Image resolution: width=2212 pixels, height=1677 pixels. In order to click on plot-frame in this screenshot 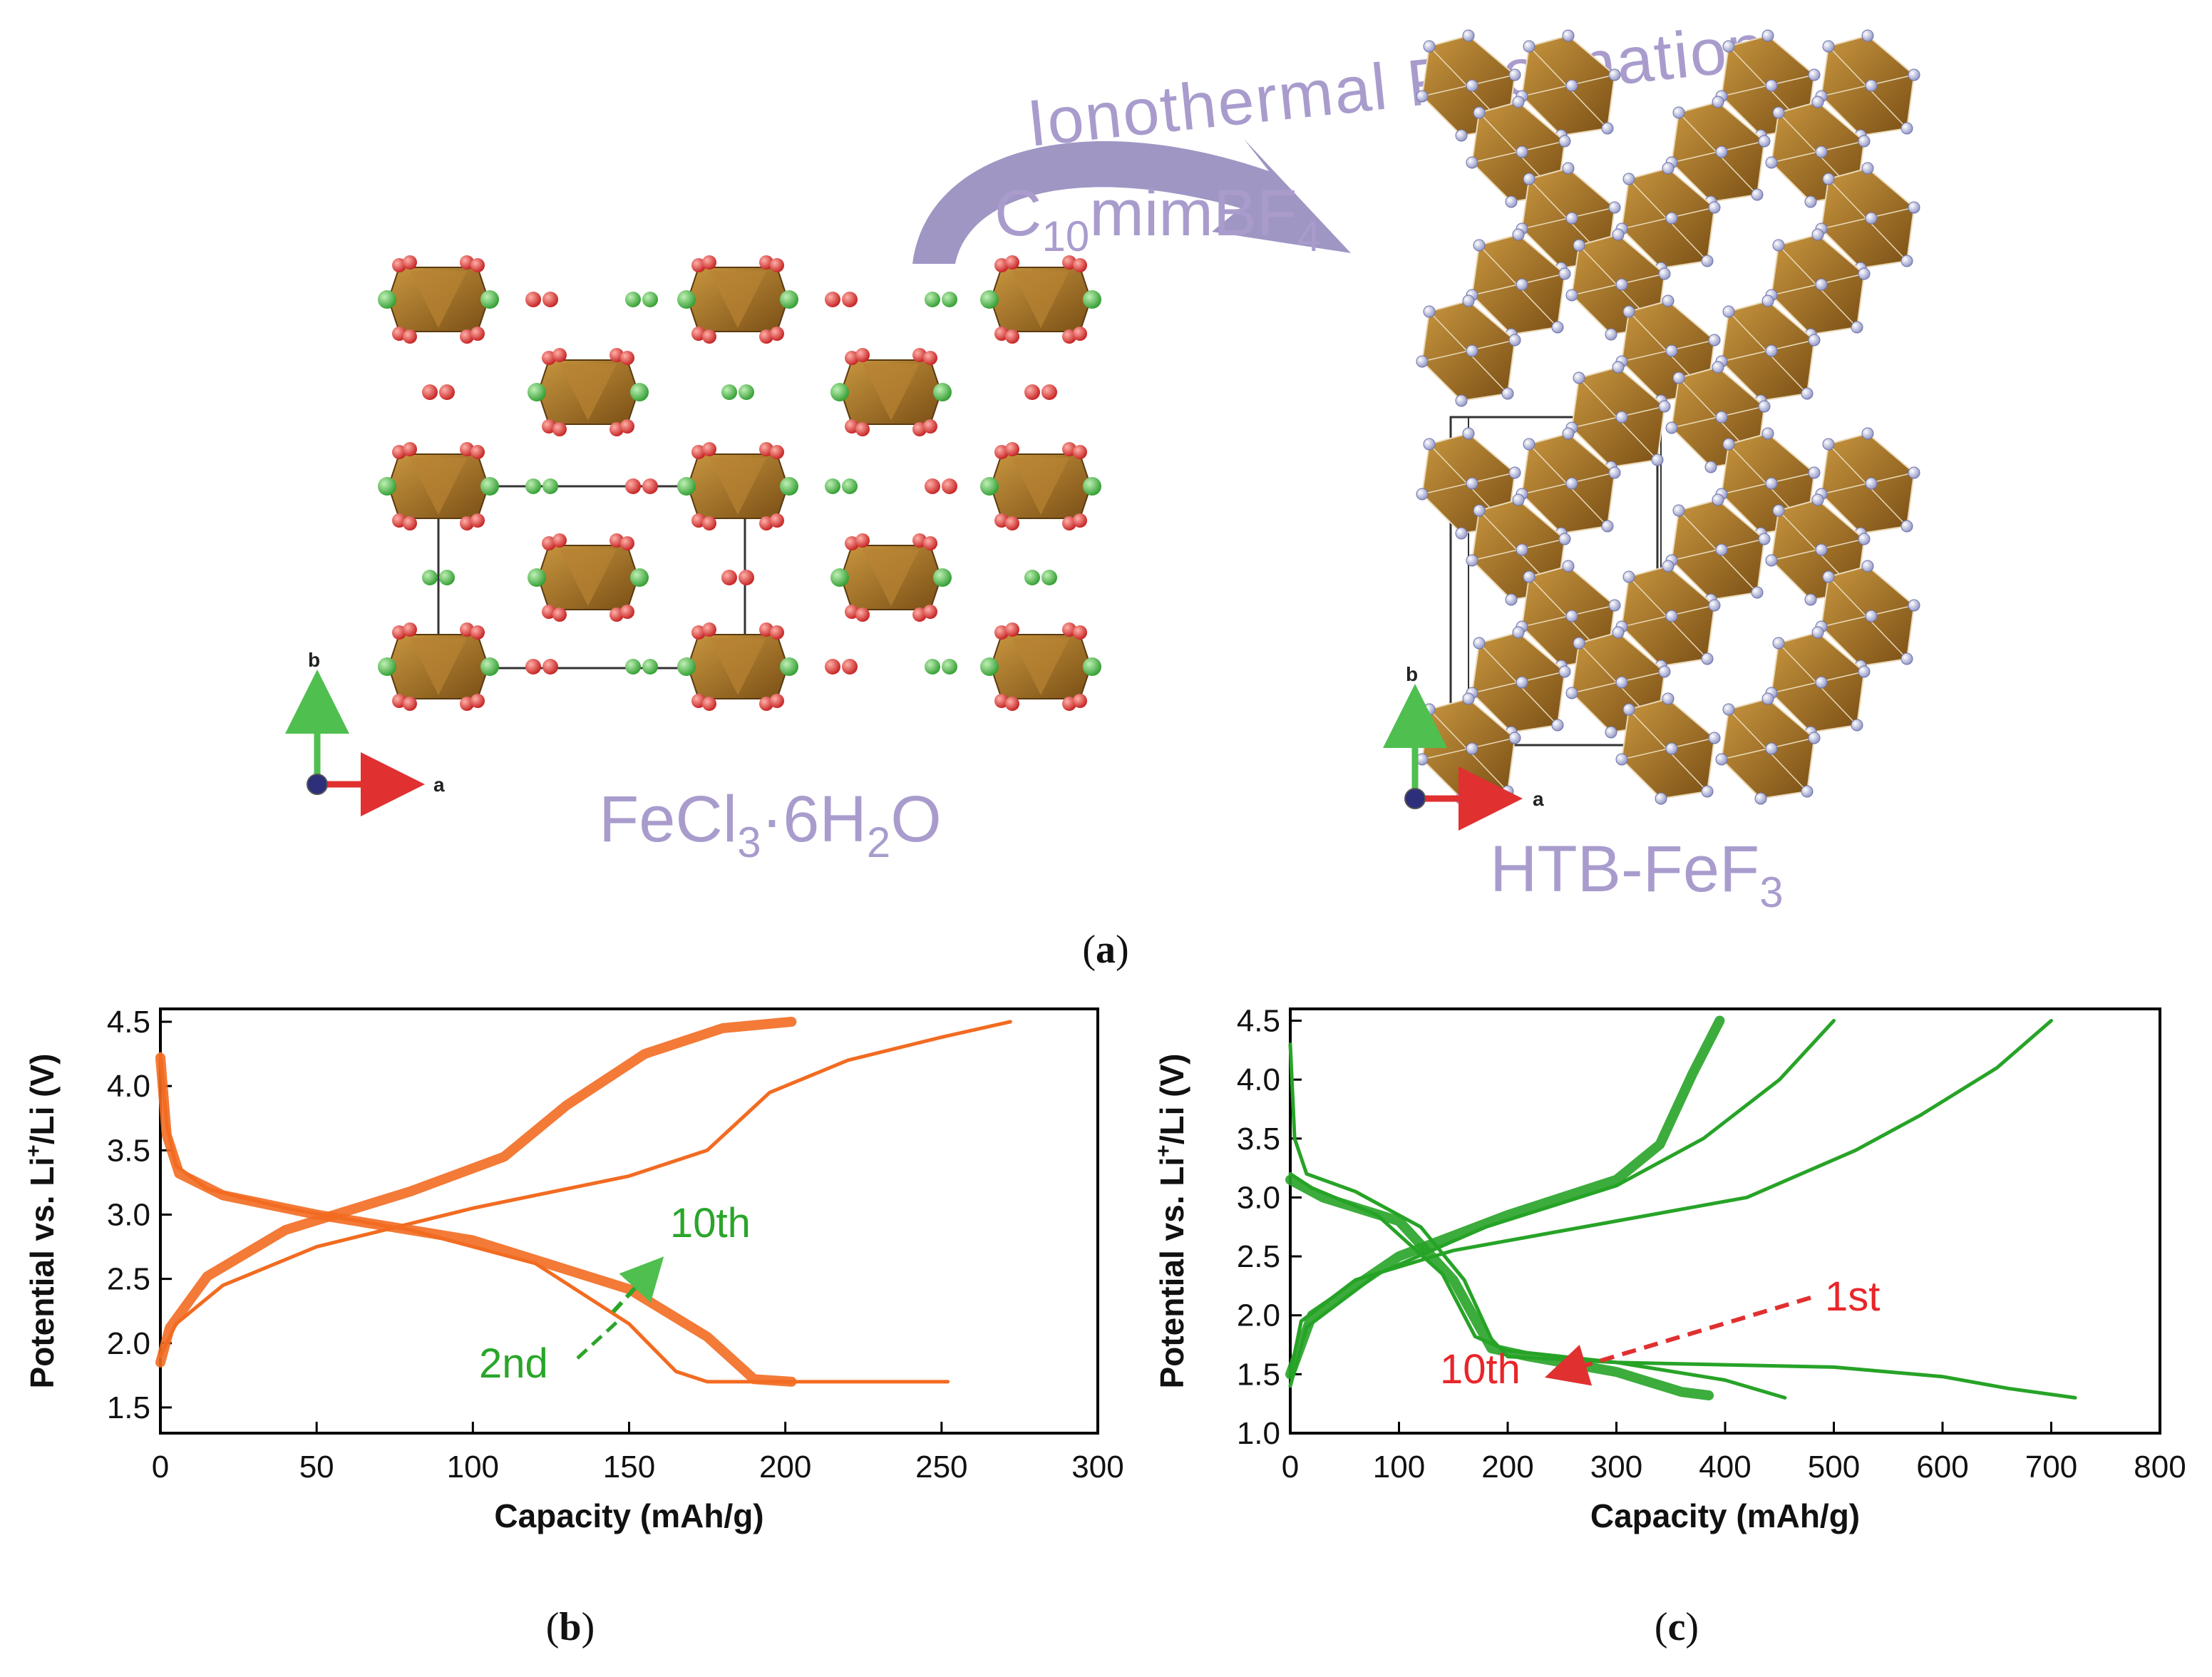, I will do `click(1725, 1221)`.